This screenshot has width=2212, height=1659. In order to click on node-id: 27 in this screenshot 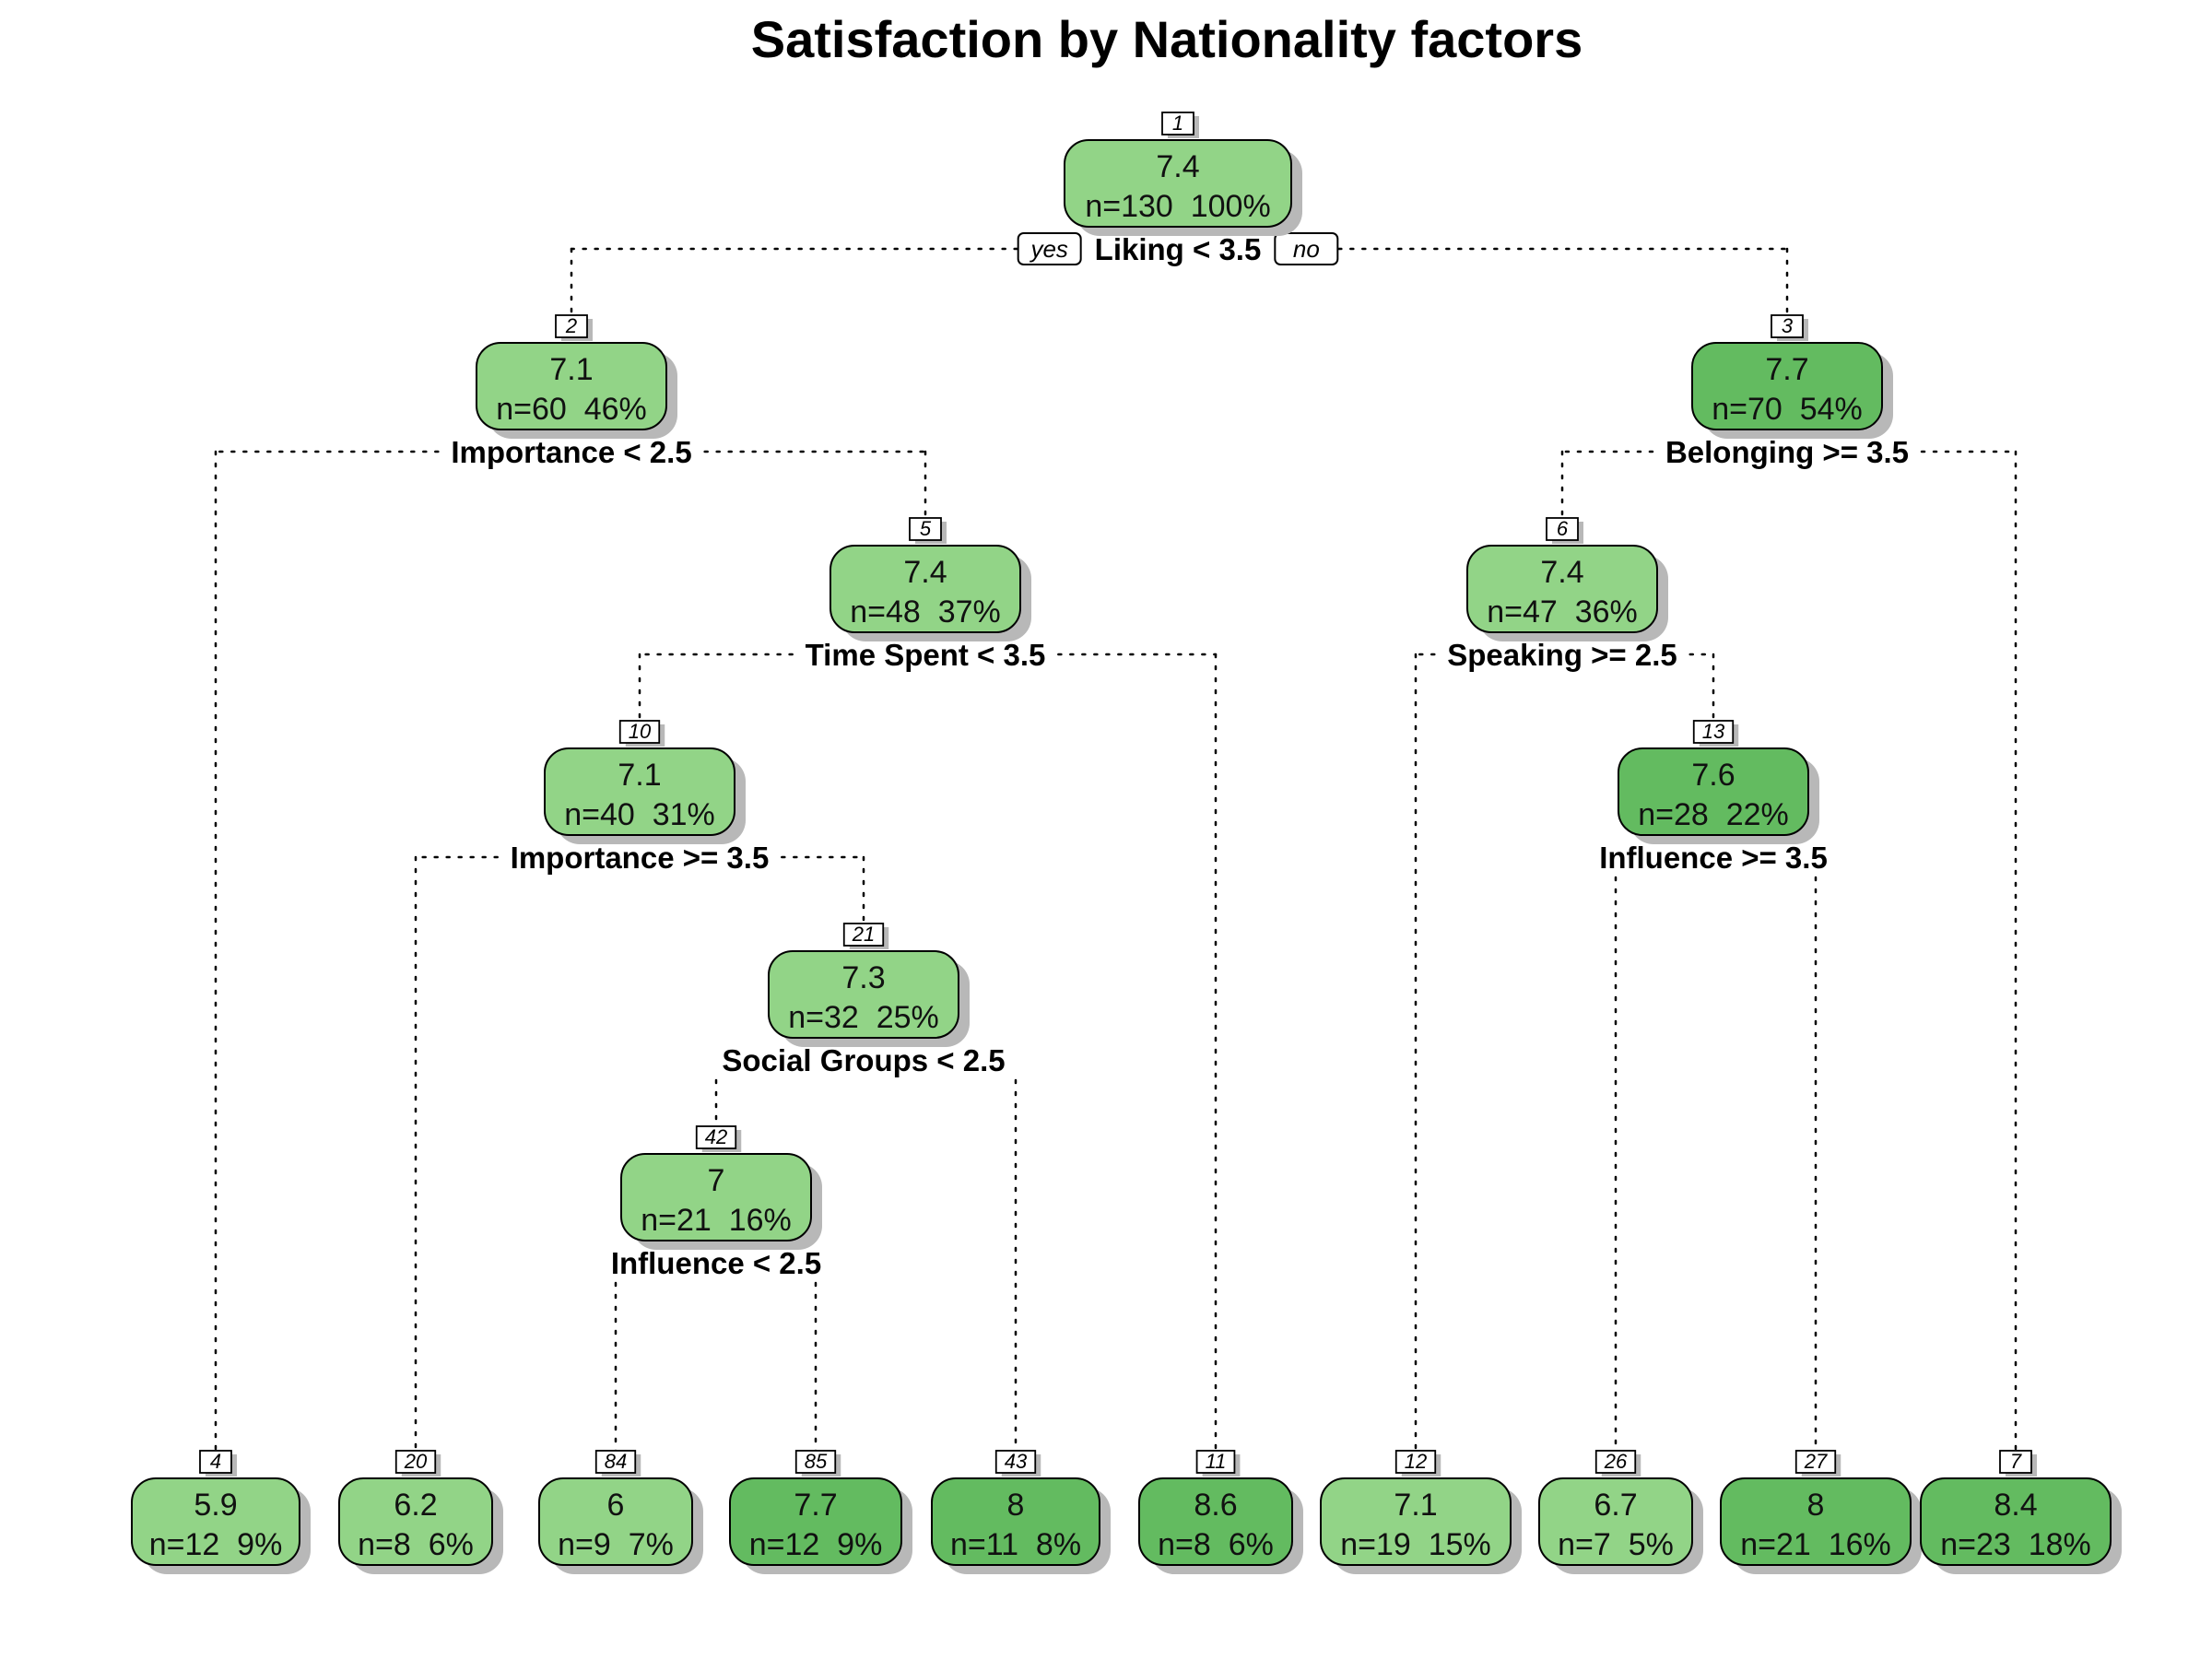, I will do `click(1816, 1461)`.